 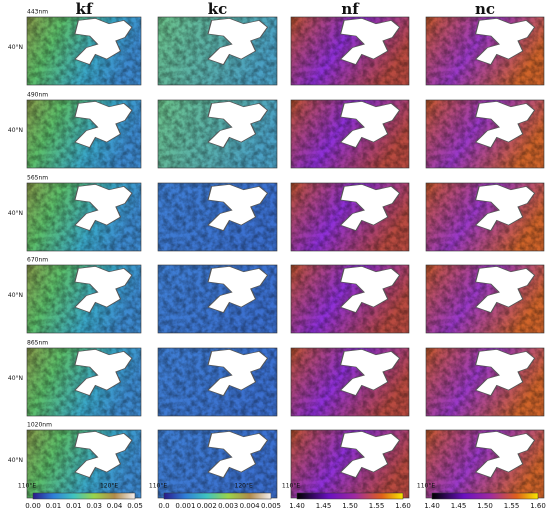 I want to click on wavelength-label: 1020nm, so click(x=39, y=425).